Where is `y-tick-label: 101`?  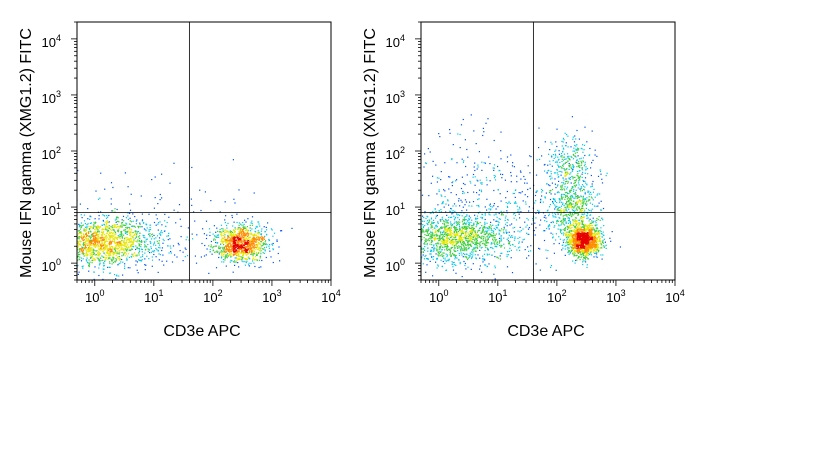 y-tick-label: 101 is located at coordinates (51, 209).